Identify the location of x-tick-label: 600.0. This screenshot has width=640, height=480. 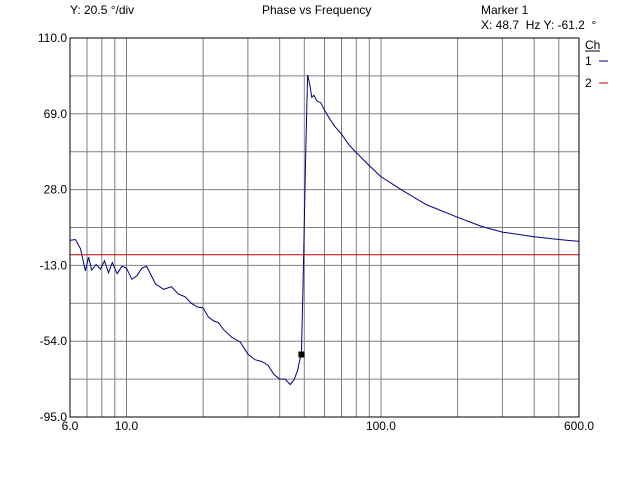
(579, 426).